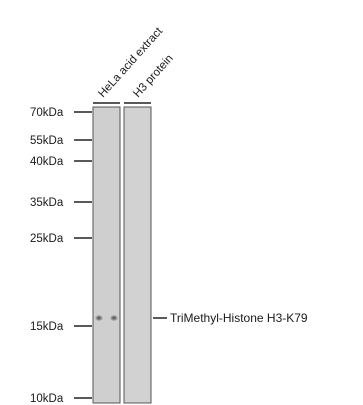 Image resolution: width=363 pixels, height=405 pixels. I want to click on marker-70kda: 70kDa, so click(61, 113).